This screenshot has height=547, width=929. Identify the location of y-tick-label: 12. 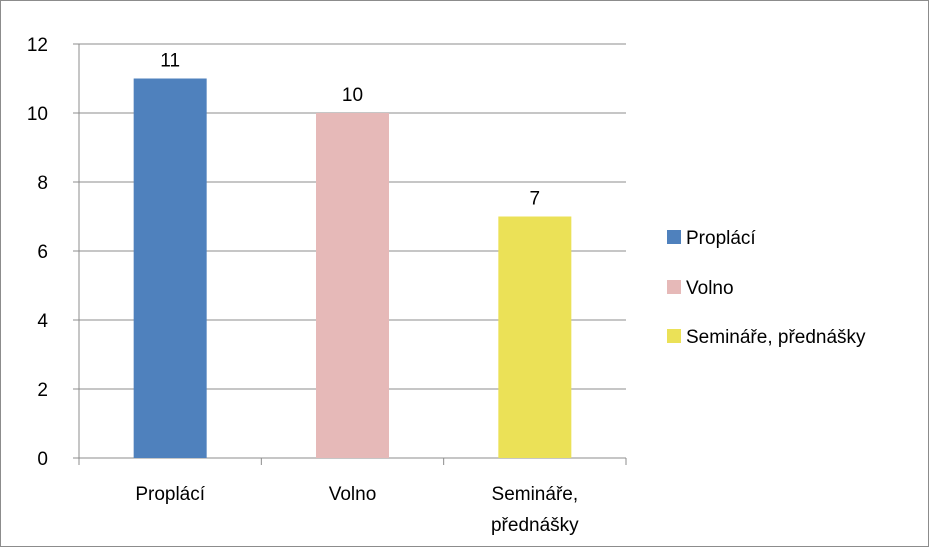
(37, 45).